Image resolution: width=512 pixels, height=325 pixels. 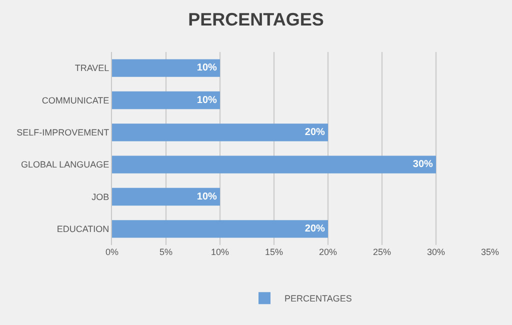 I want to click on y-tick-label: SELF-IMPROVEMENT, so click(x=63, y=133).